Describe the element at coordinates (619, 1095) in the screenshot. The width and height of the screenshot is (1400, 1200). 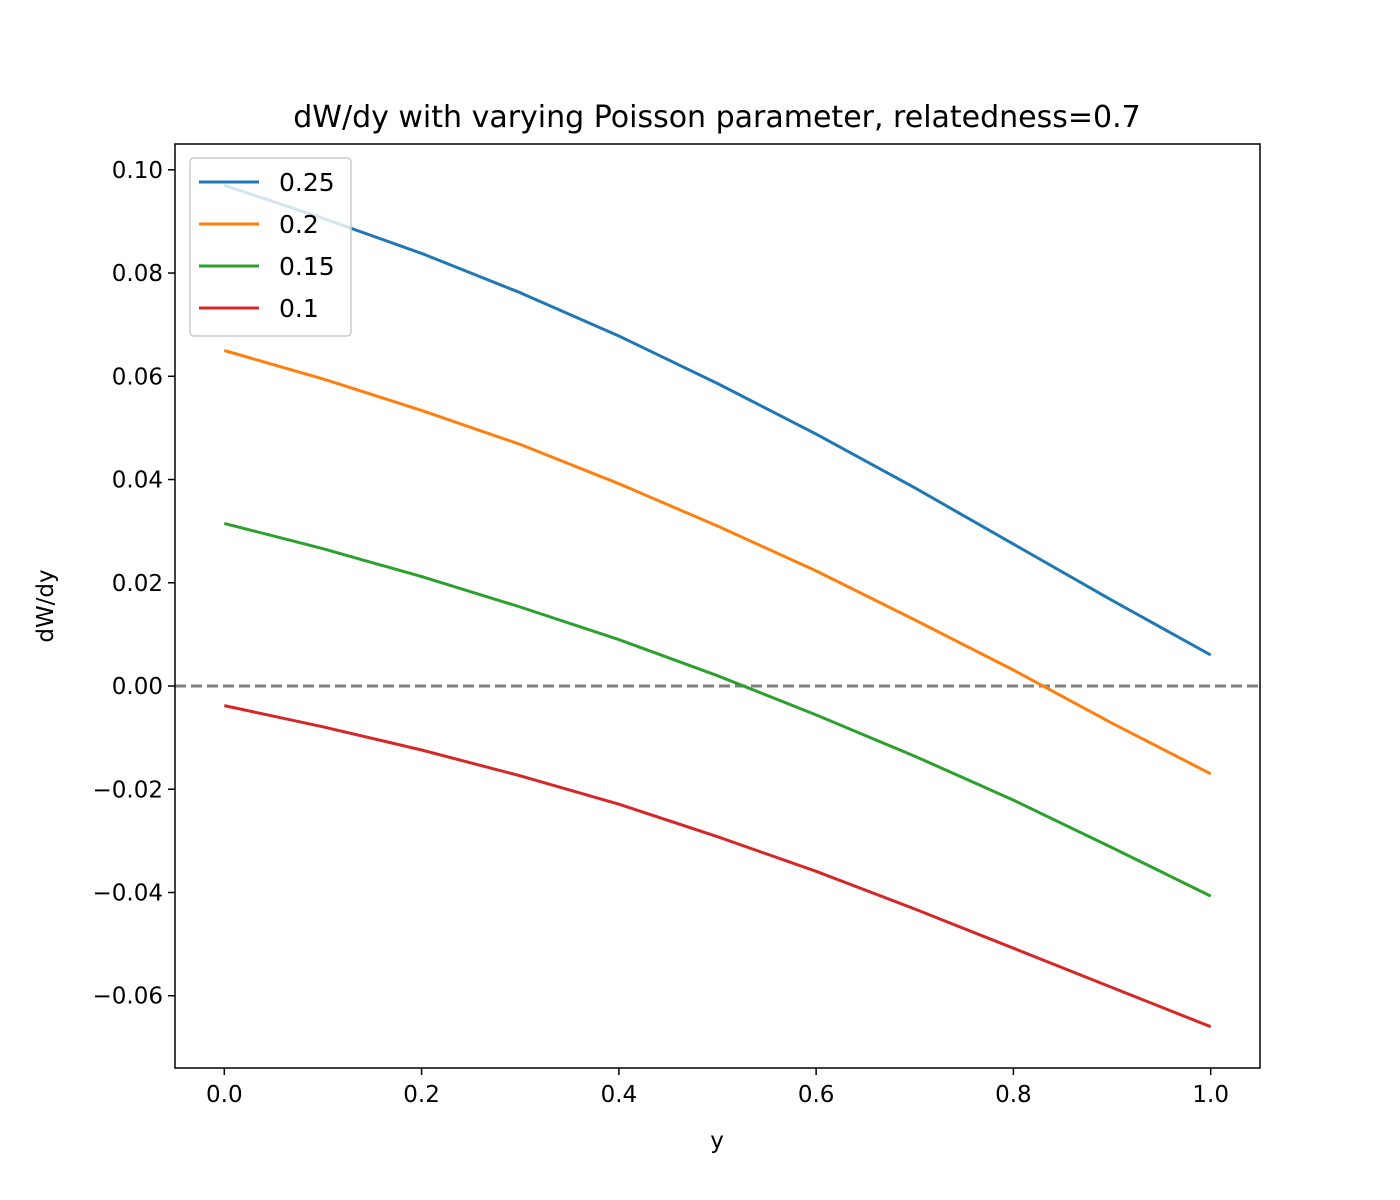
I see `x-tick-label: 0.4` at that location.